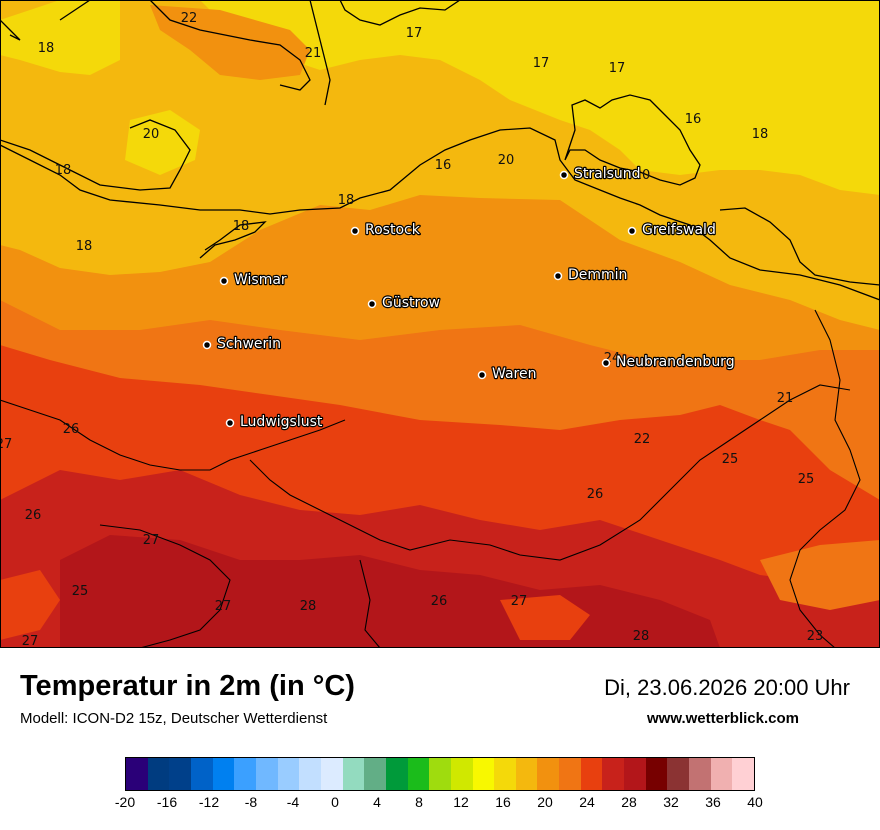 The width and height of the screenshot is (880, 830). Describe the element at coordinates (167, 802) in the screenshot. I see `legend-tick-label: -16` at that location.